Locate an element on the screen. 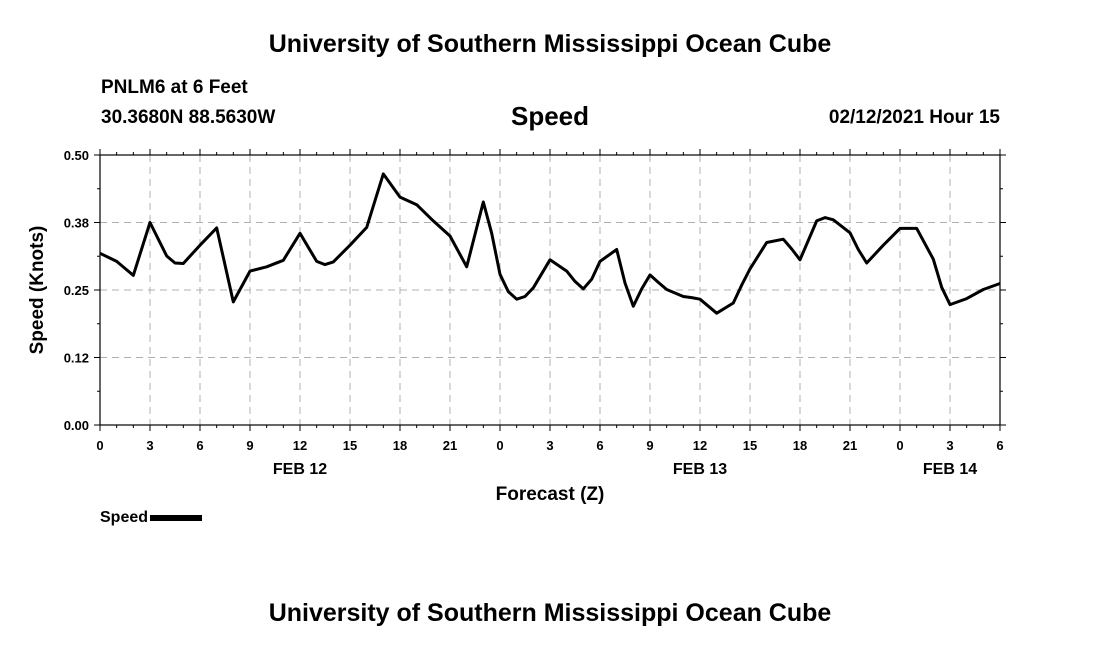 This screenshot has height=650, width=1100. legend: Speed is located at coordinates (151, 518).